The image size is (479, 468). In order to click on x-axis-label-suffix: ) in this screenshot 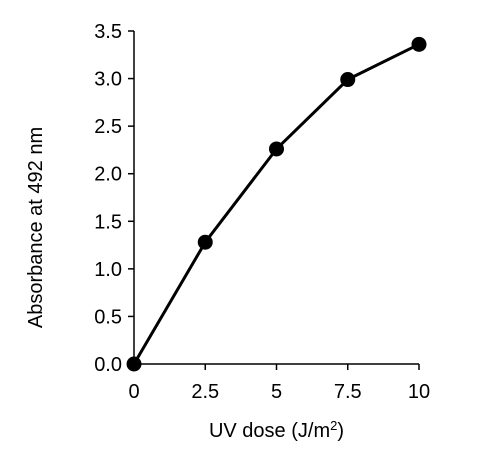, I will do `click(340, 431)`.